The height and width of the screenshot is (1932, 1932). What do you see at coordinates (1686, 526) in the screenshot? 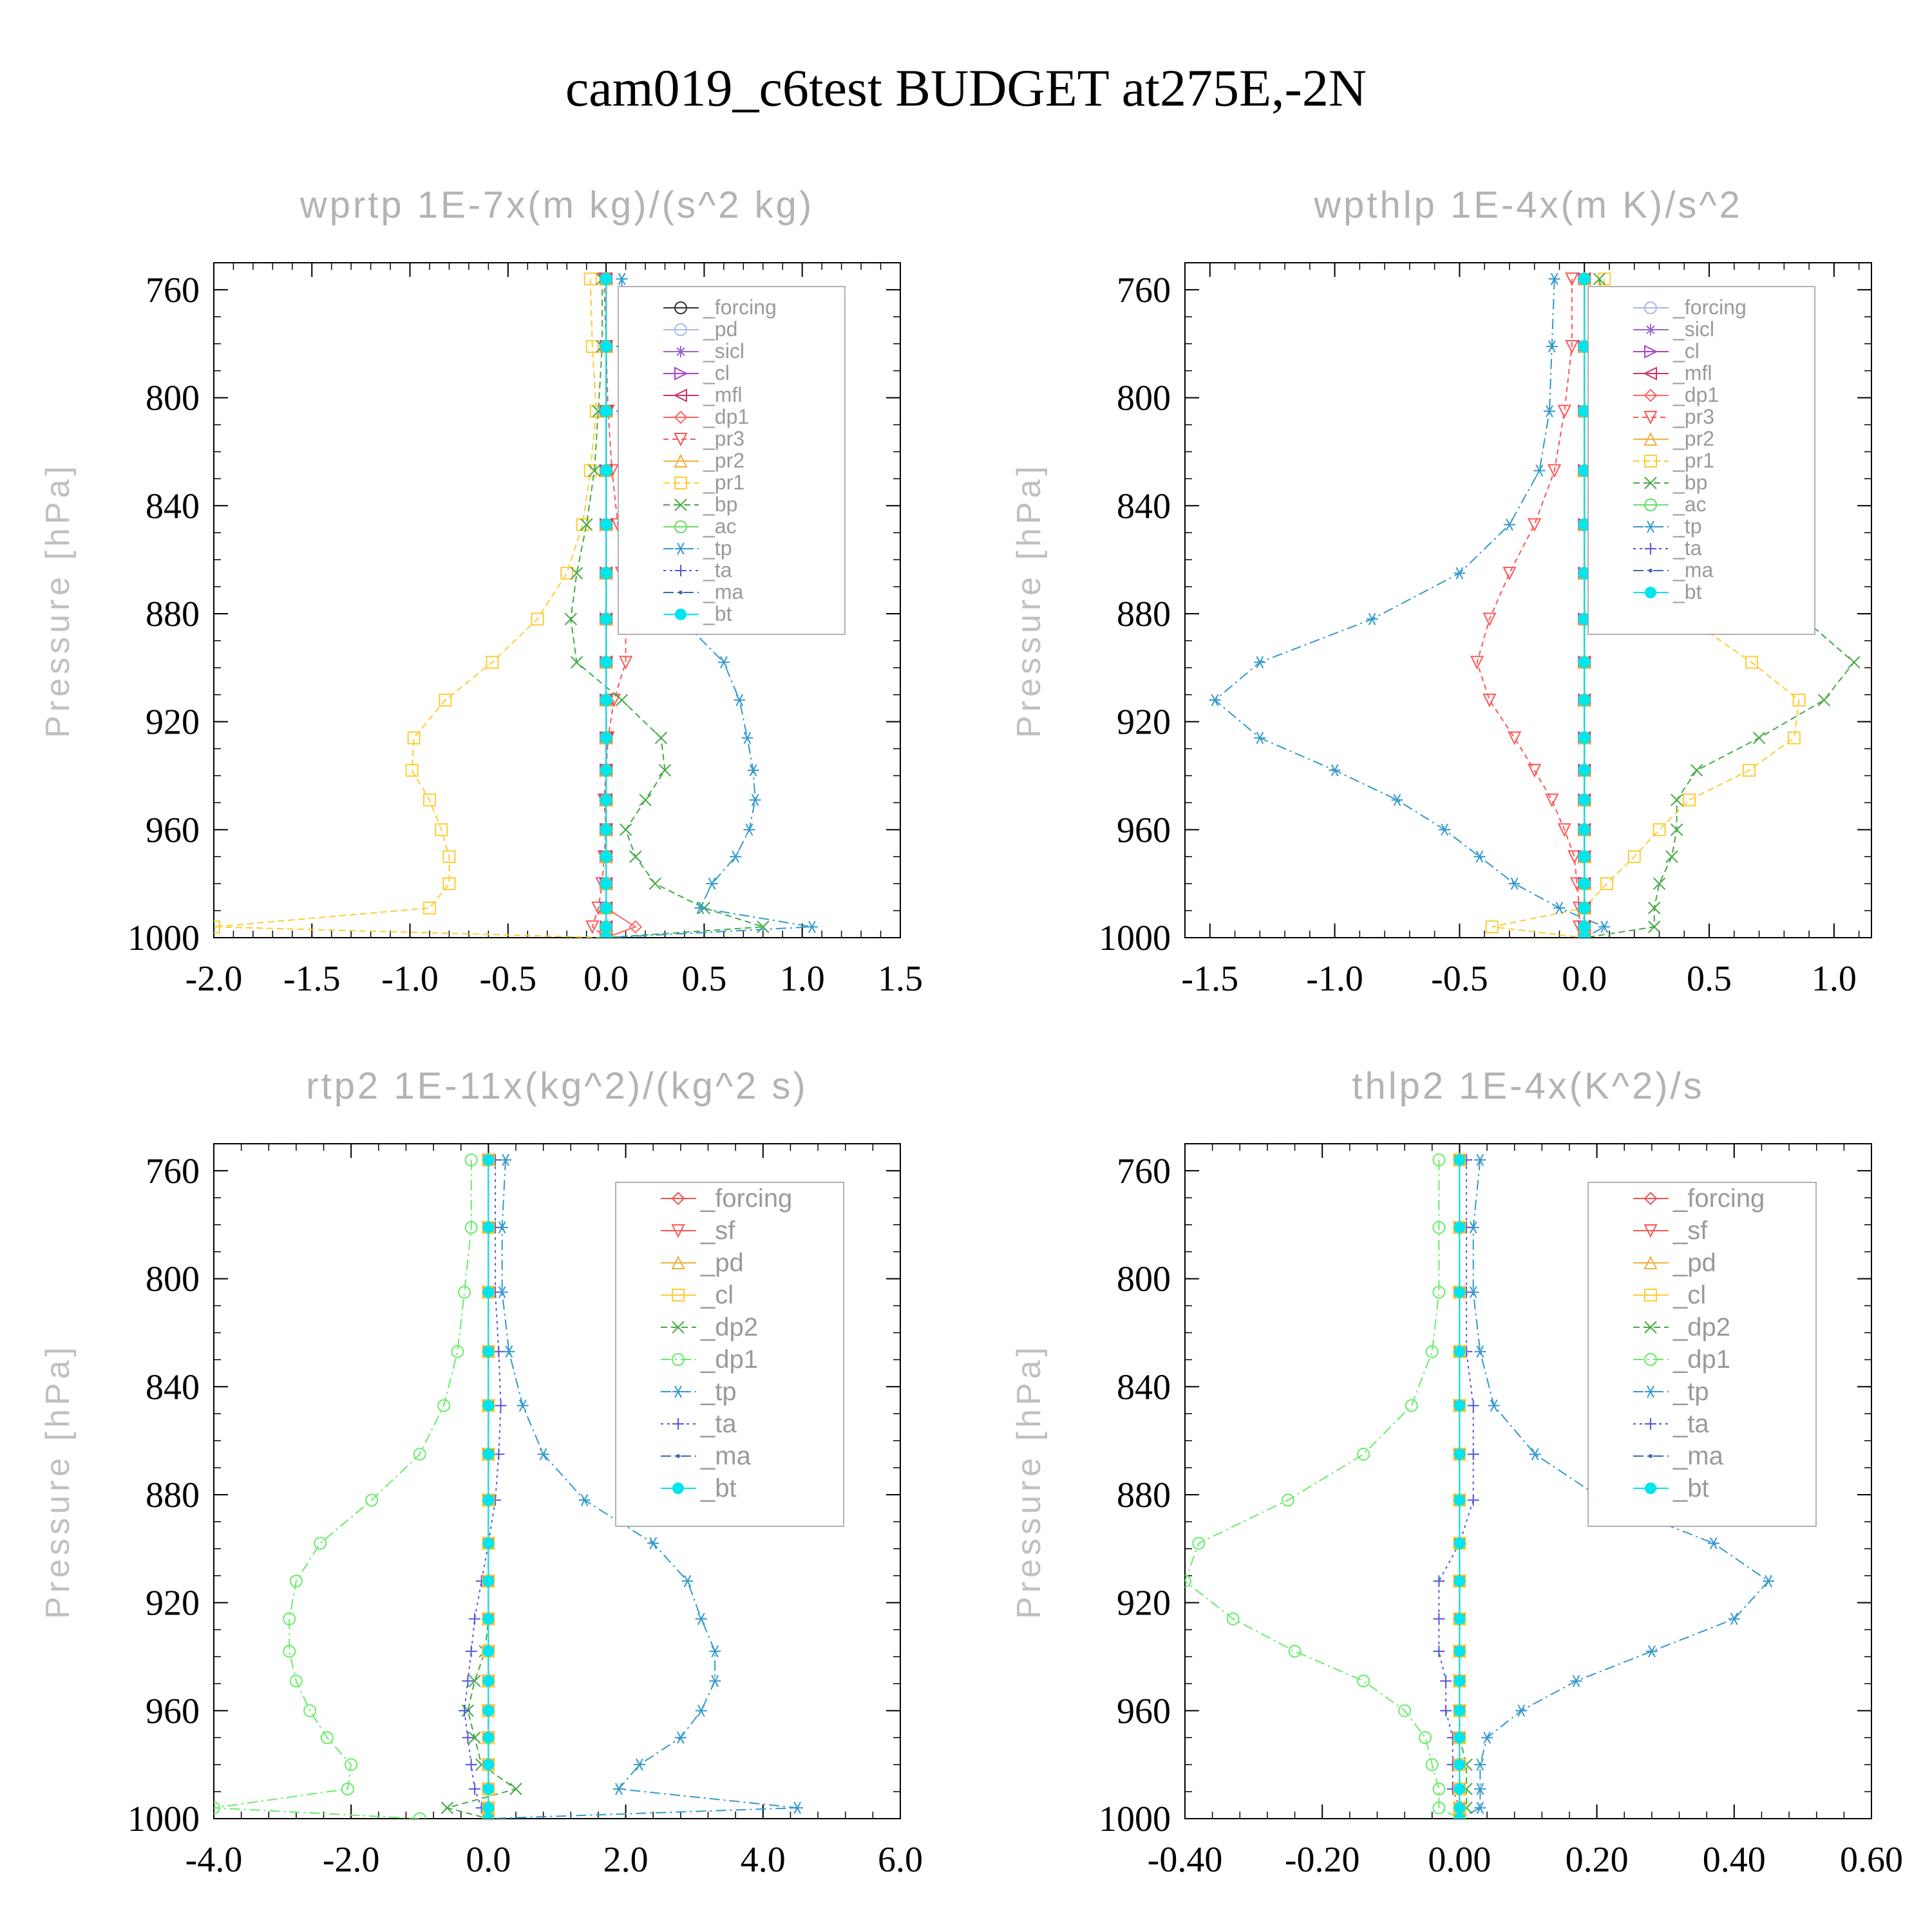
I see `legend-label: _tp` at bounding box center [1686, 526].